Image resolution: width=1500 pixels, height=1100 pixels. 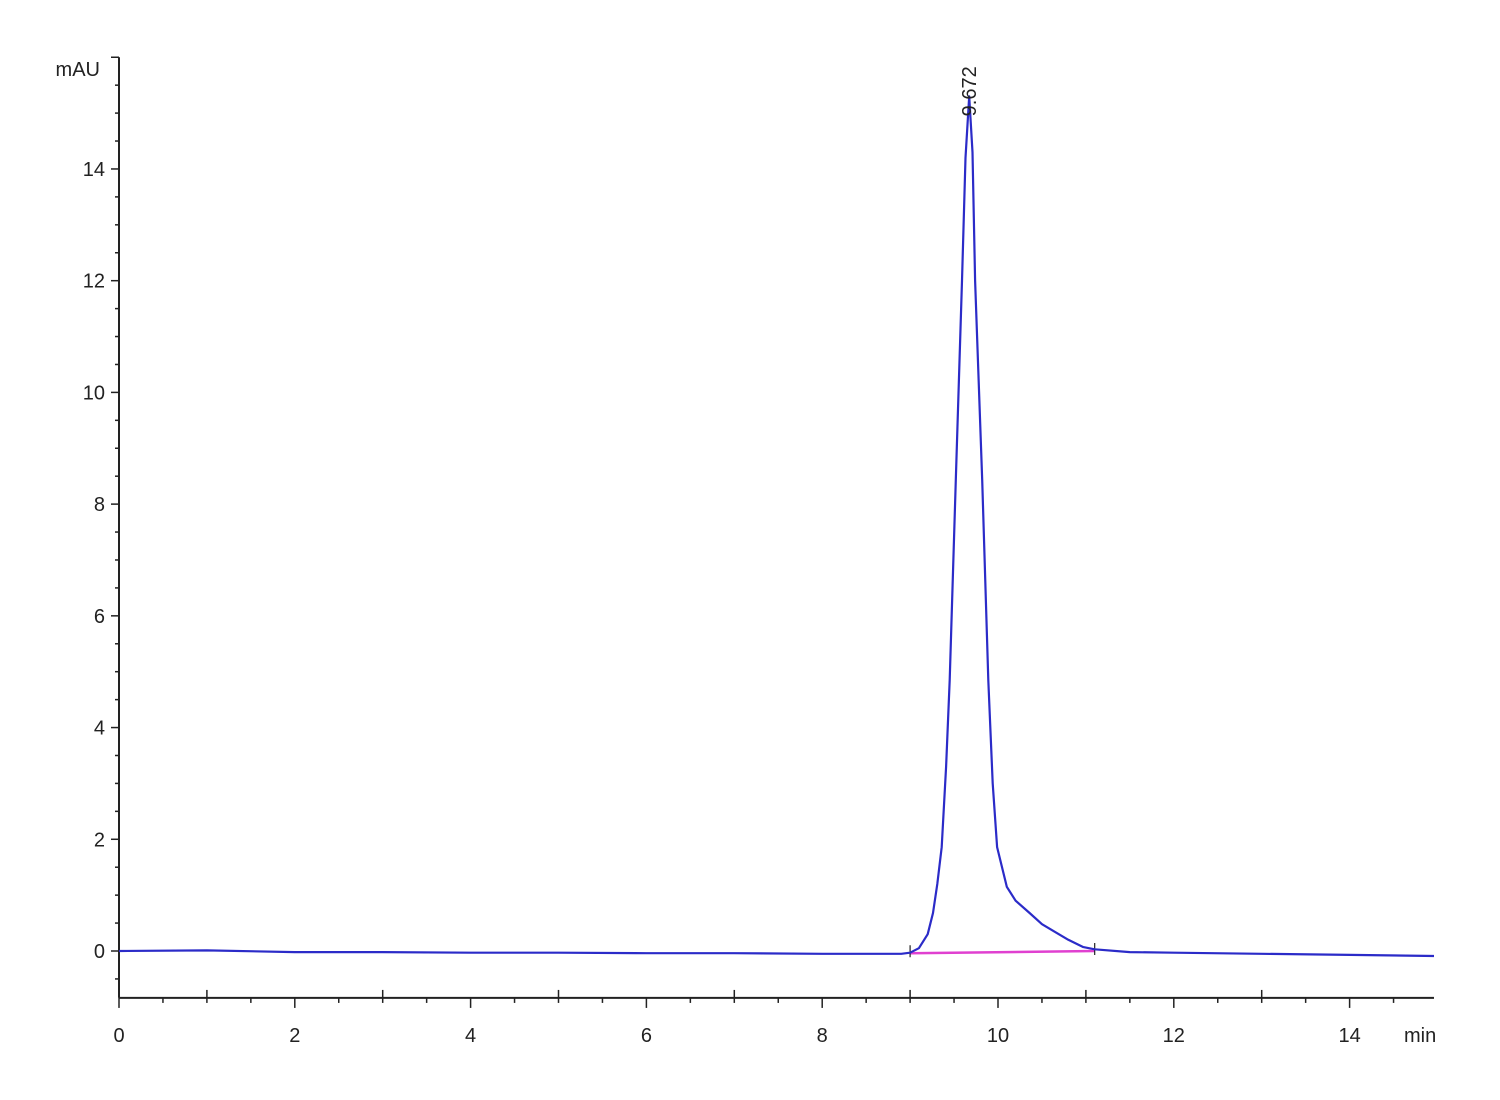 What do you see at coordinates (1349, 1036) in the screenshot?
I see `x-tick-label: 14` at bounding box center [1349, 1036].